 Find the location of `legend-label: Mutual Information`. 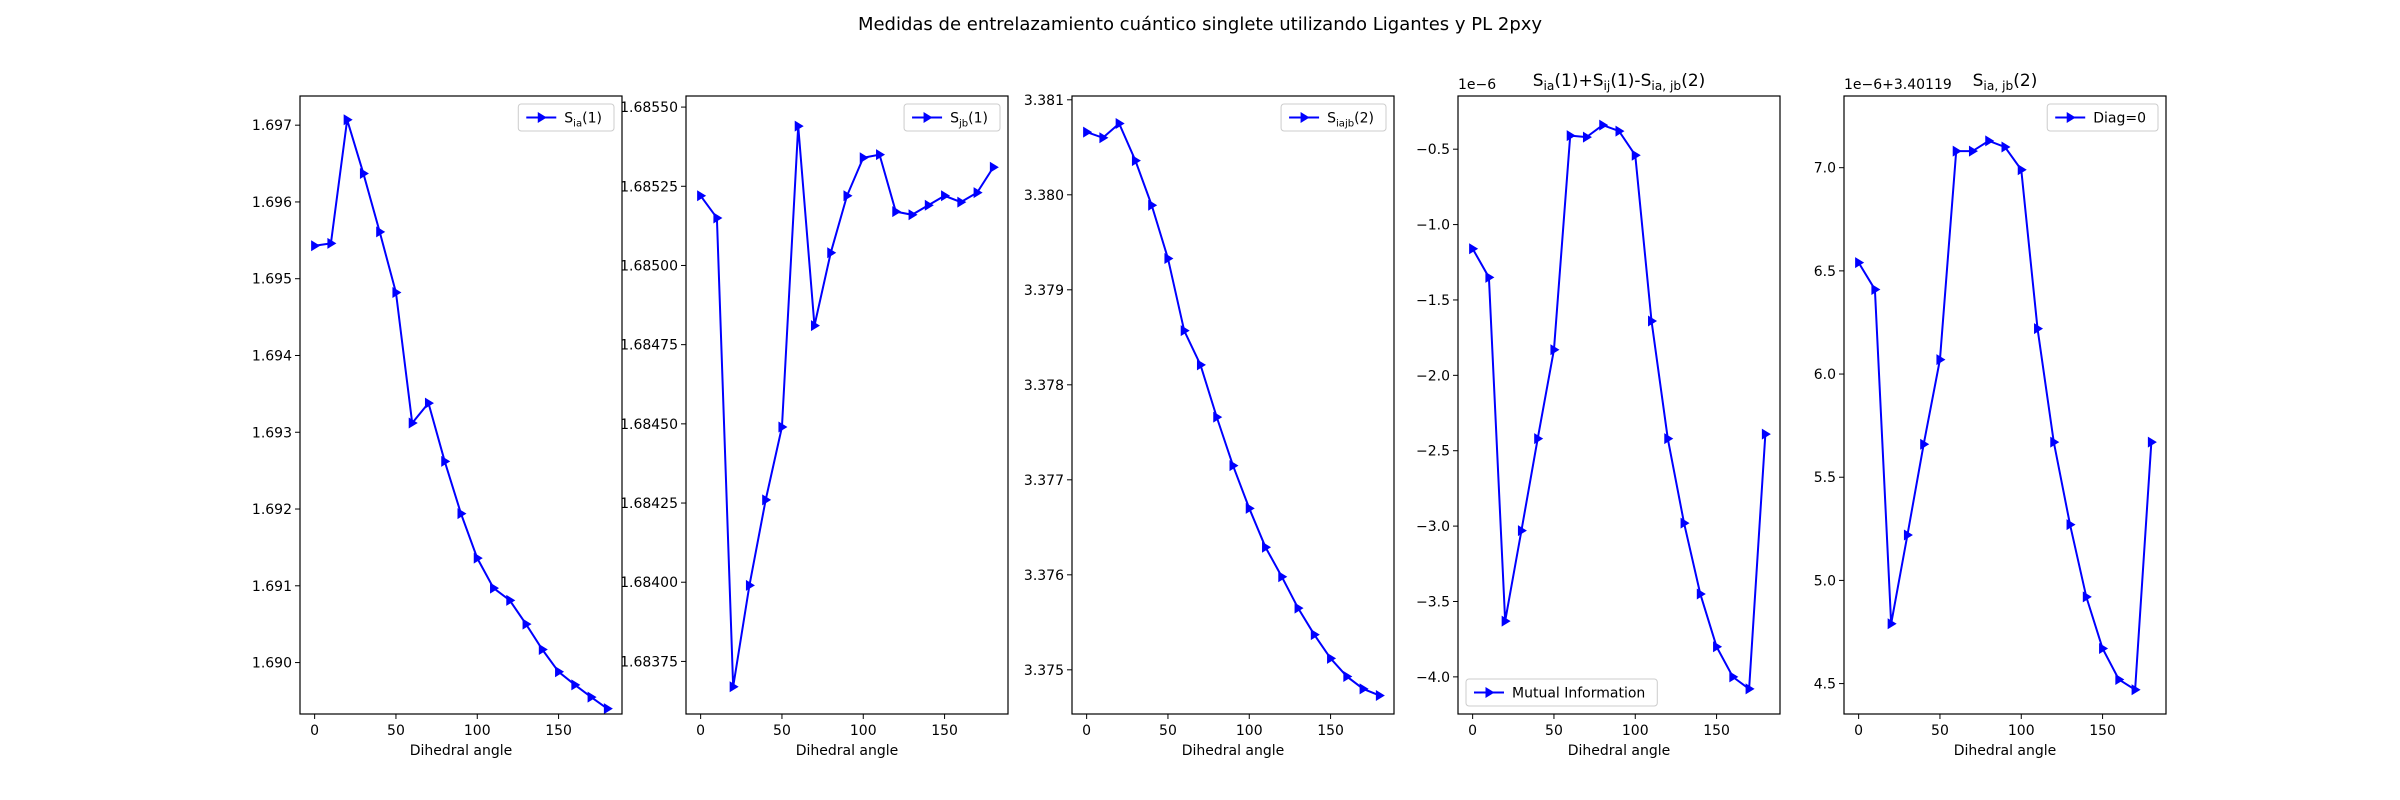

legend-label: Mutual Information is located at coordinates (1578, 694).